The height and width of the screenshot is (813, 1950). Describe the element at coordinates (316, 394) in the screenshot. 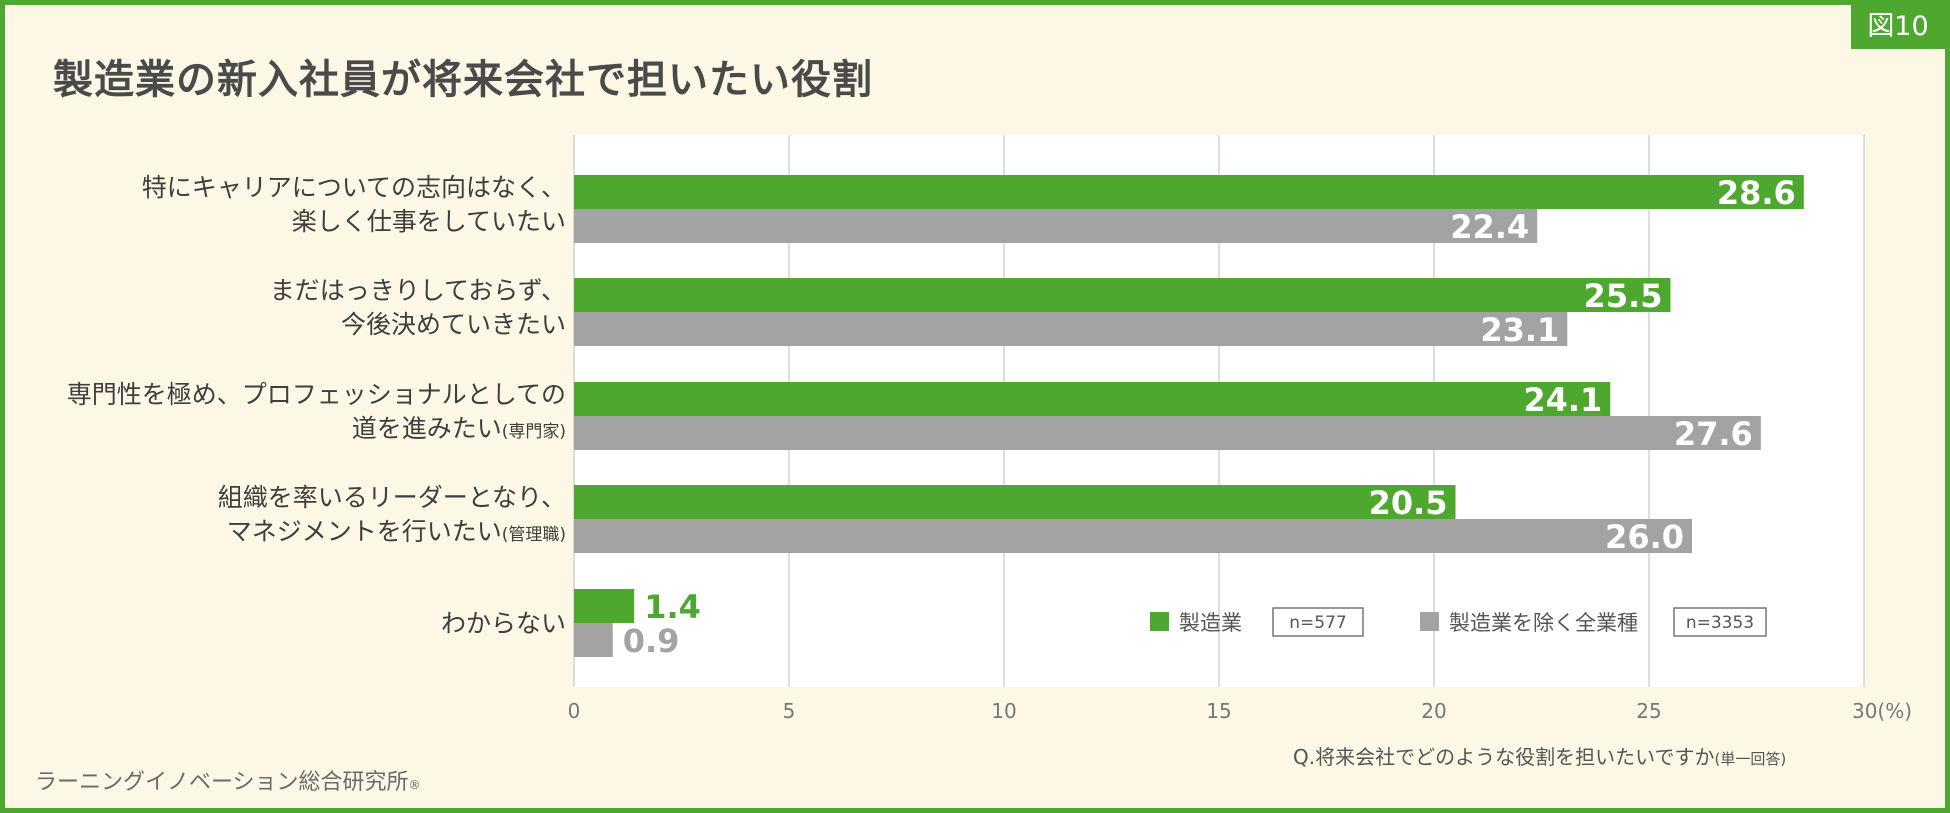

I see `category-label: 専門性を極め、プロフェッショナルとしての` at that location.